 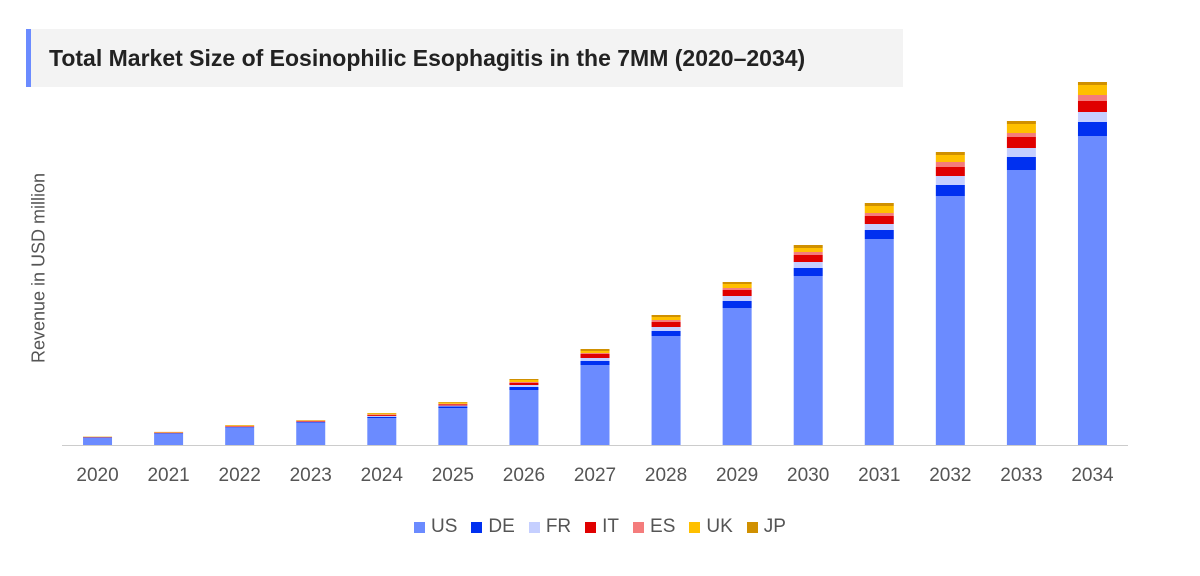 What do you see at coordinates (1092, 475) in the screenshot?
I see `x-tick-label: 2034` at bounding box center [1092, 475].